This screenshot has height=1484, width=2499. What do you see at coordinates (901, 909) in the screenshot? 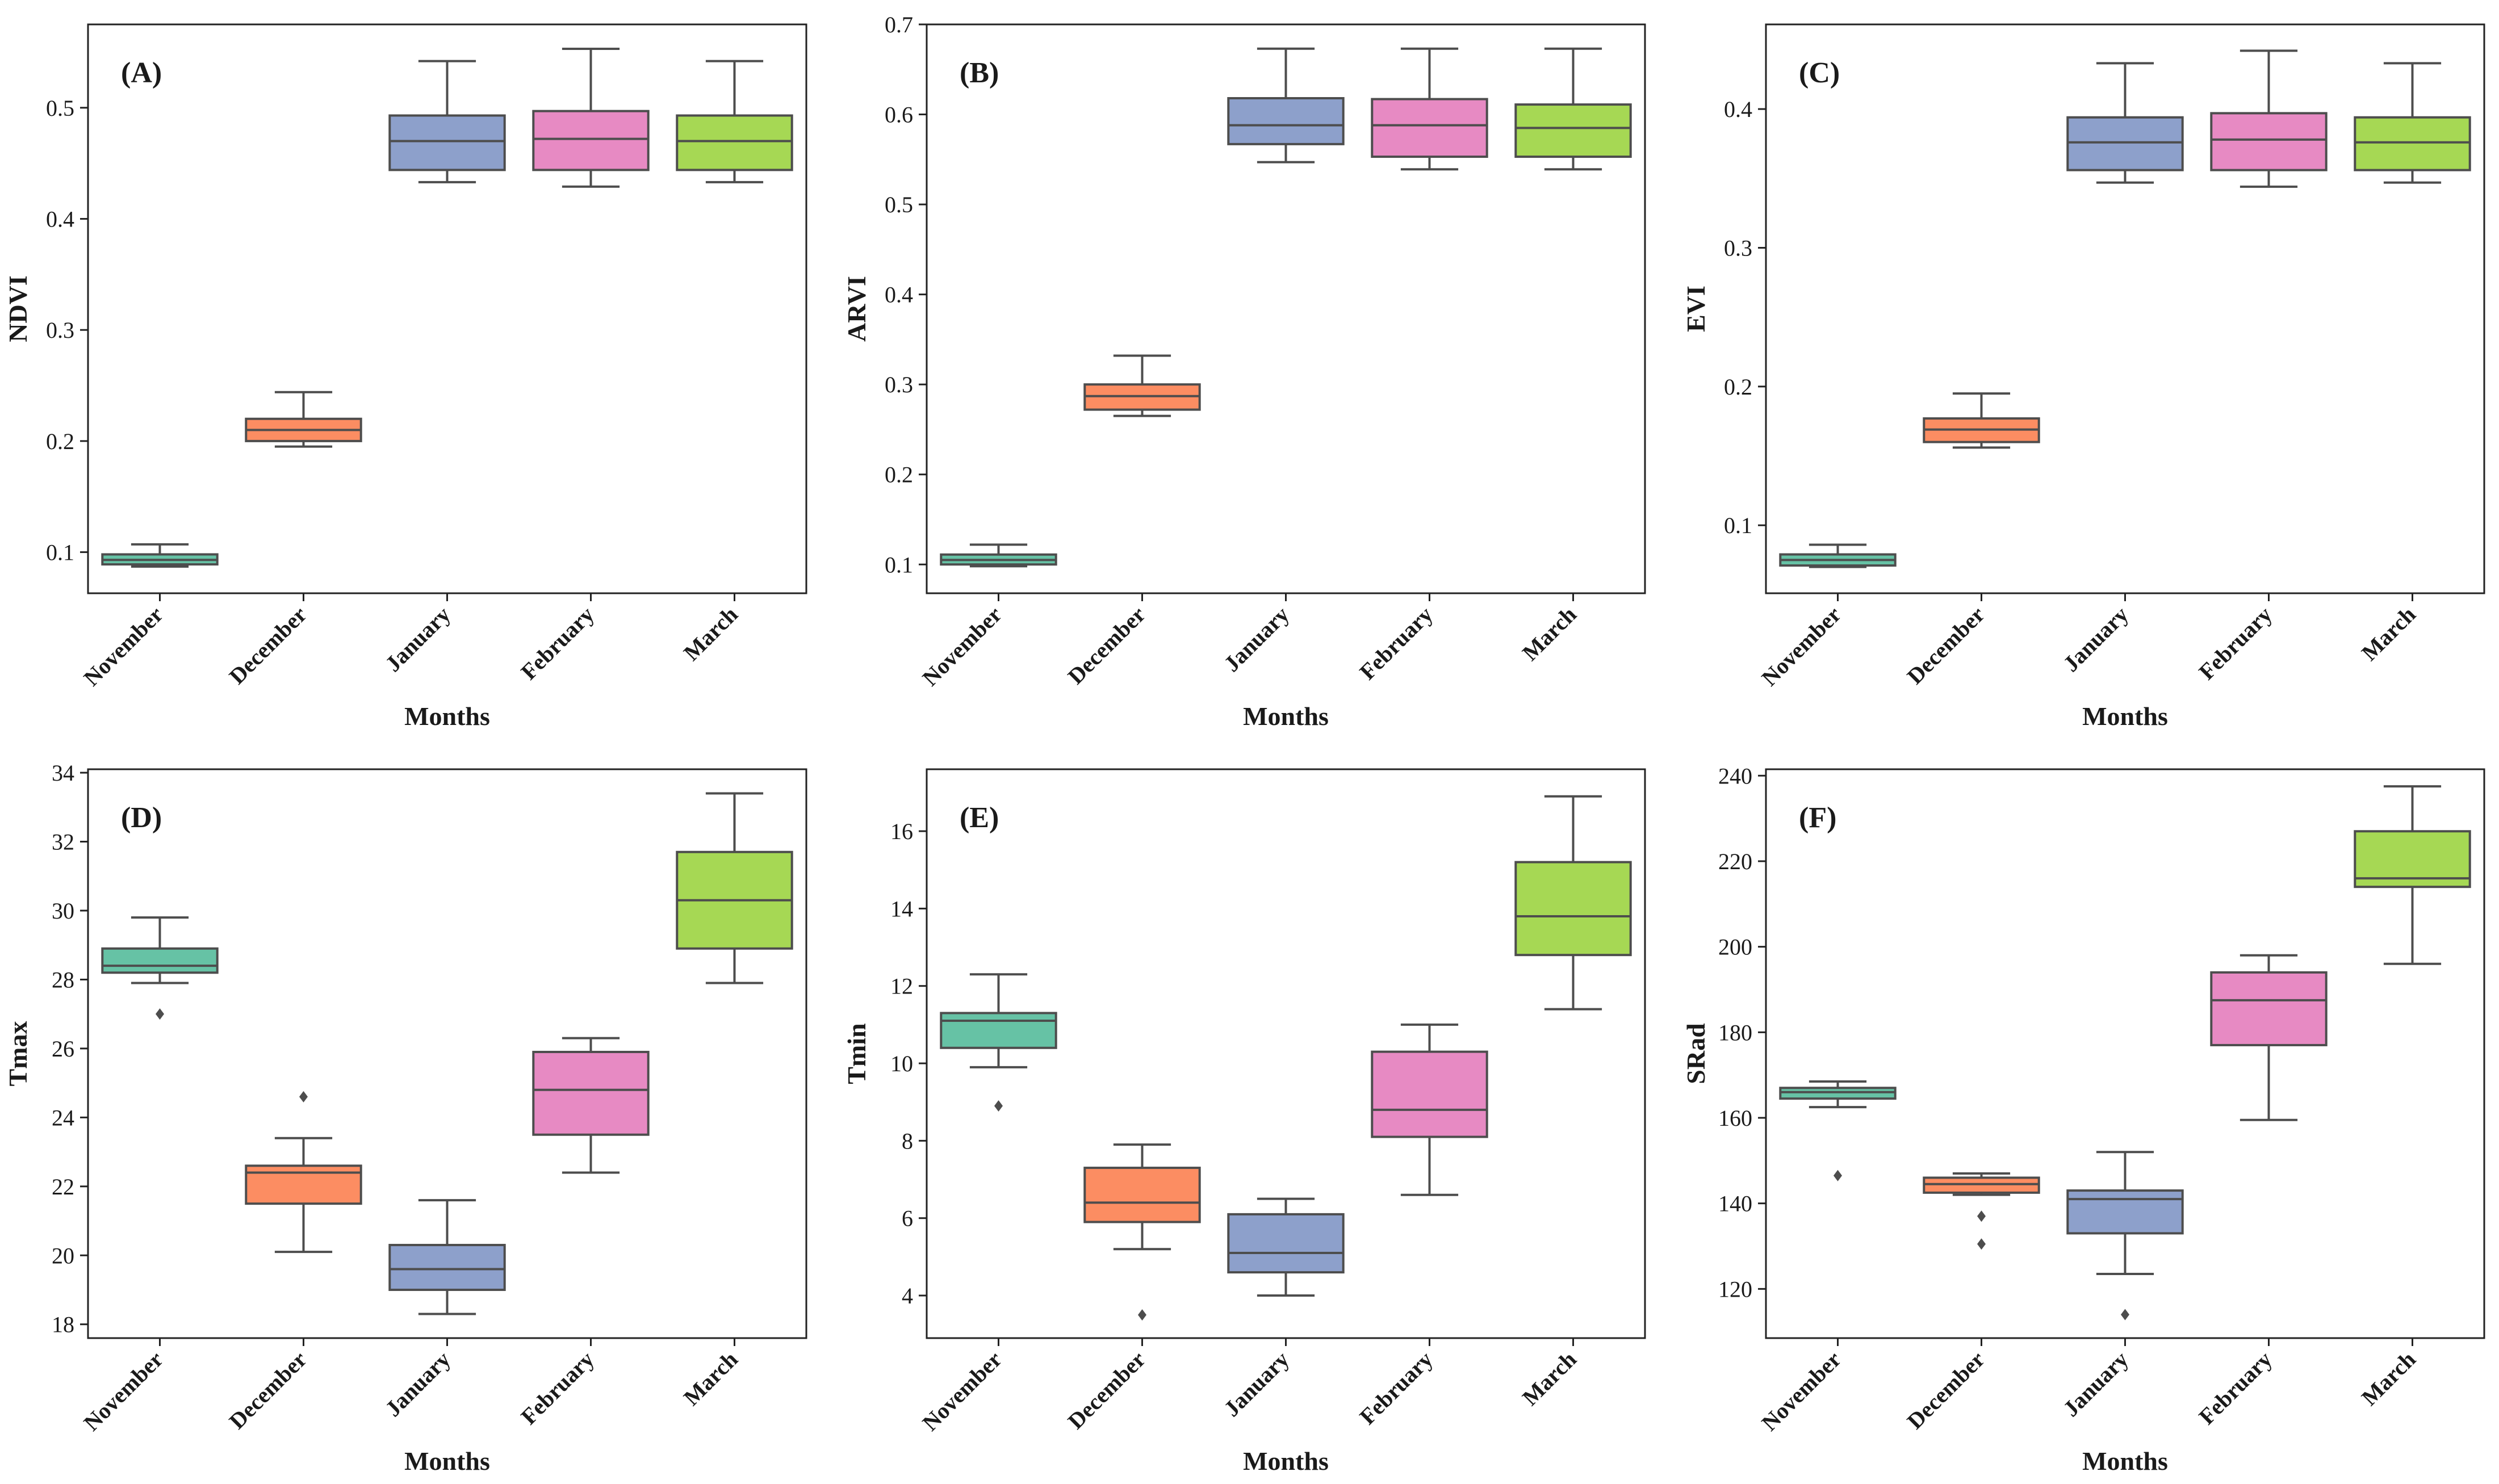
I see `y-tick-label: 14` at bounding box center [901, 909].